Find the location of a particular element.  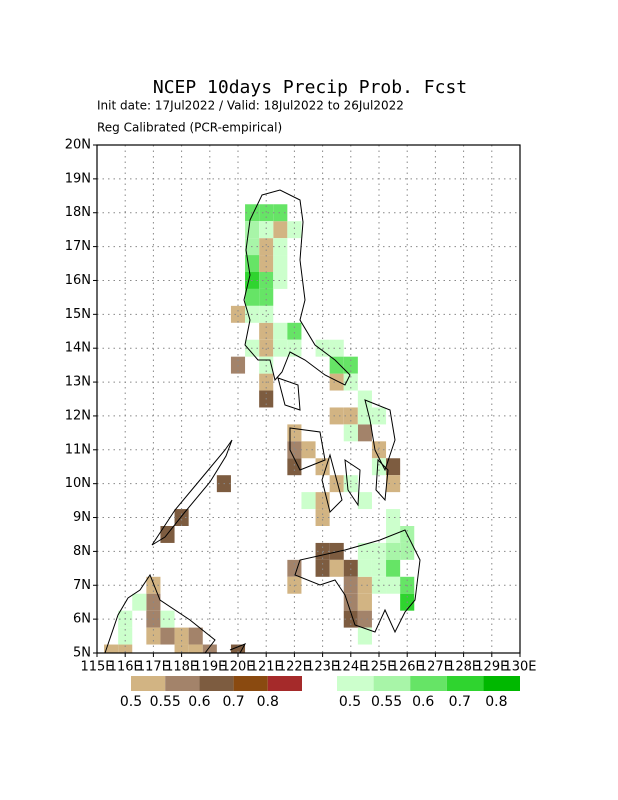

y-tick-label: 20N is located at coordinates (78, 145).